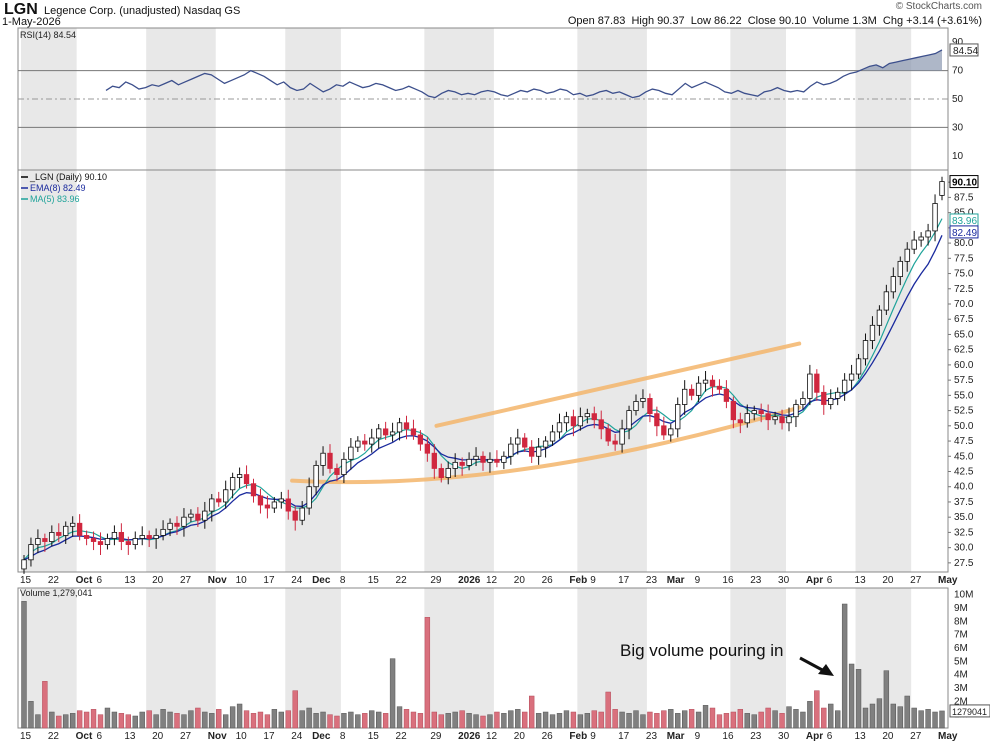  What do you see at coordinates (321, 736) in the screenshot?
I see `x-tick-label: Dec` at bounding box center [321, 736].